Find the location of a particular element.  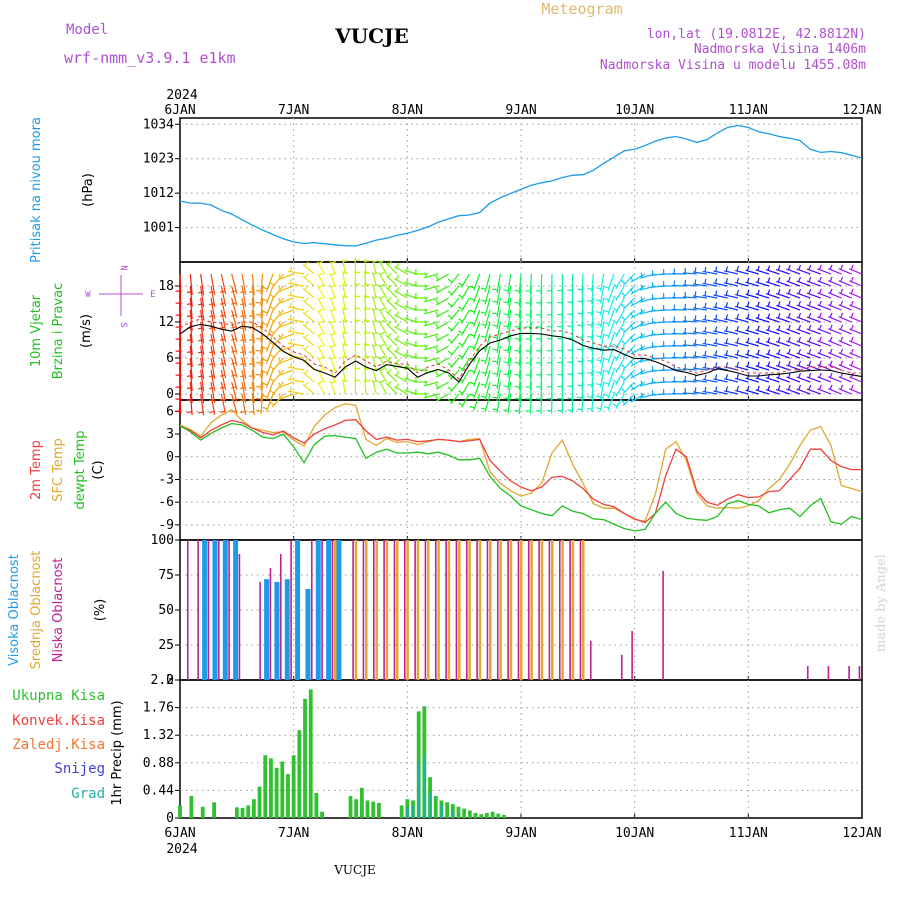

y-tick-label: -9 is located at coordinates (166, 525).